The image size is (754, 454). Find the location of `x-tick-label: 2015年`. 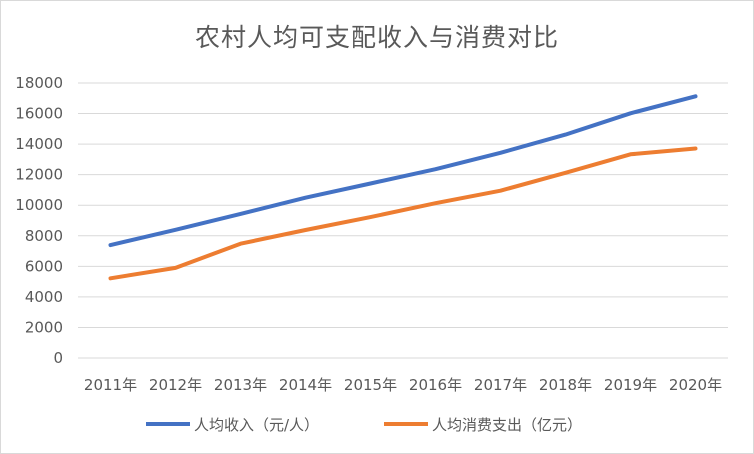

x-tick-label: 2015年 is located at coordinates (370, 385).